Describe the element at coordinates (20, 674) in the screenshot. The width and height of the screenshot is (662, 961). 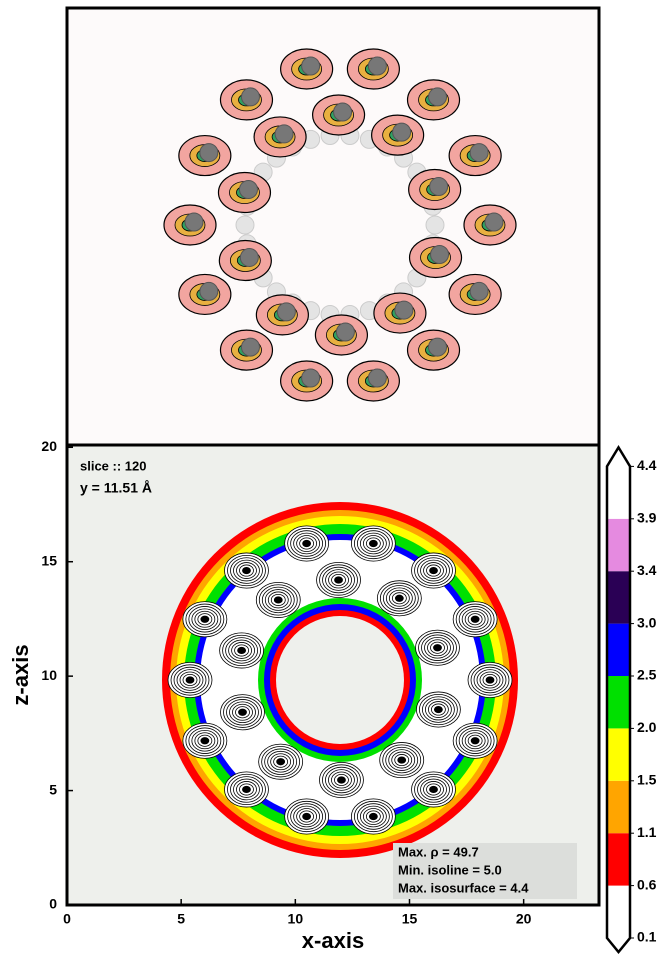
I see `y-axis-label: z-axis` at that location.